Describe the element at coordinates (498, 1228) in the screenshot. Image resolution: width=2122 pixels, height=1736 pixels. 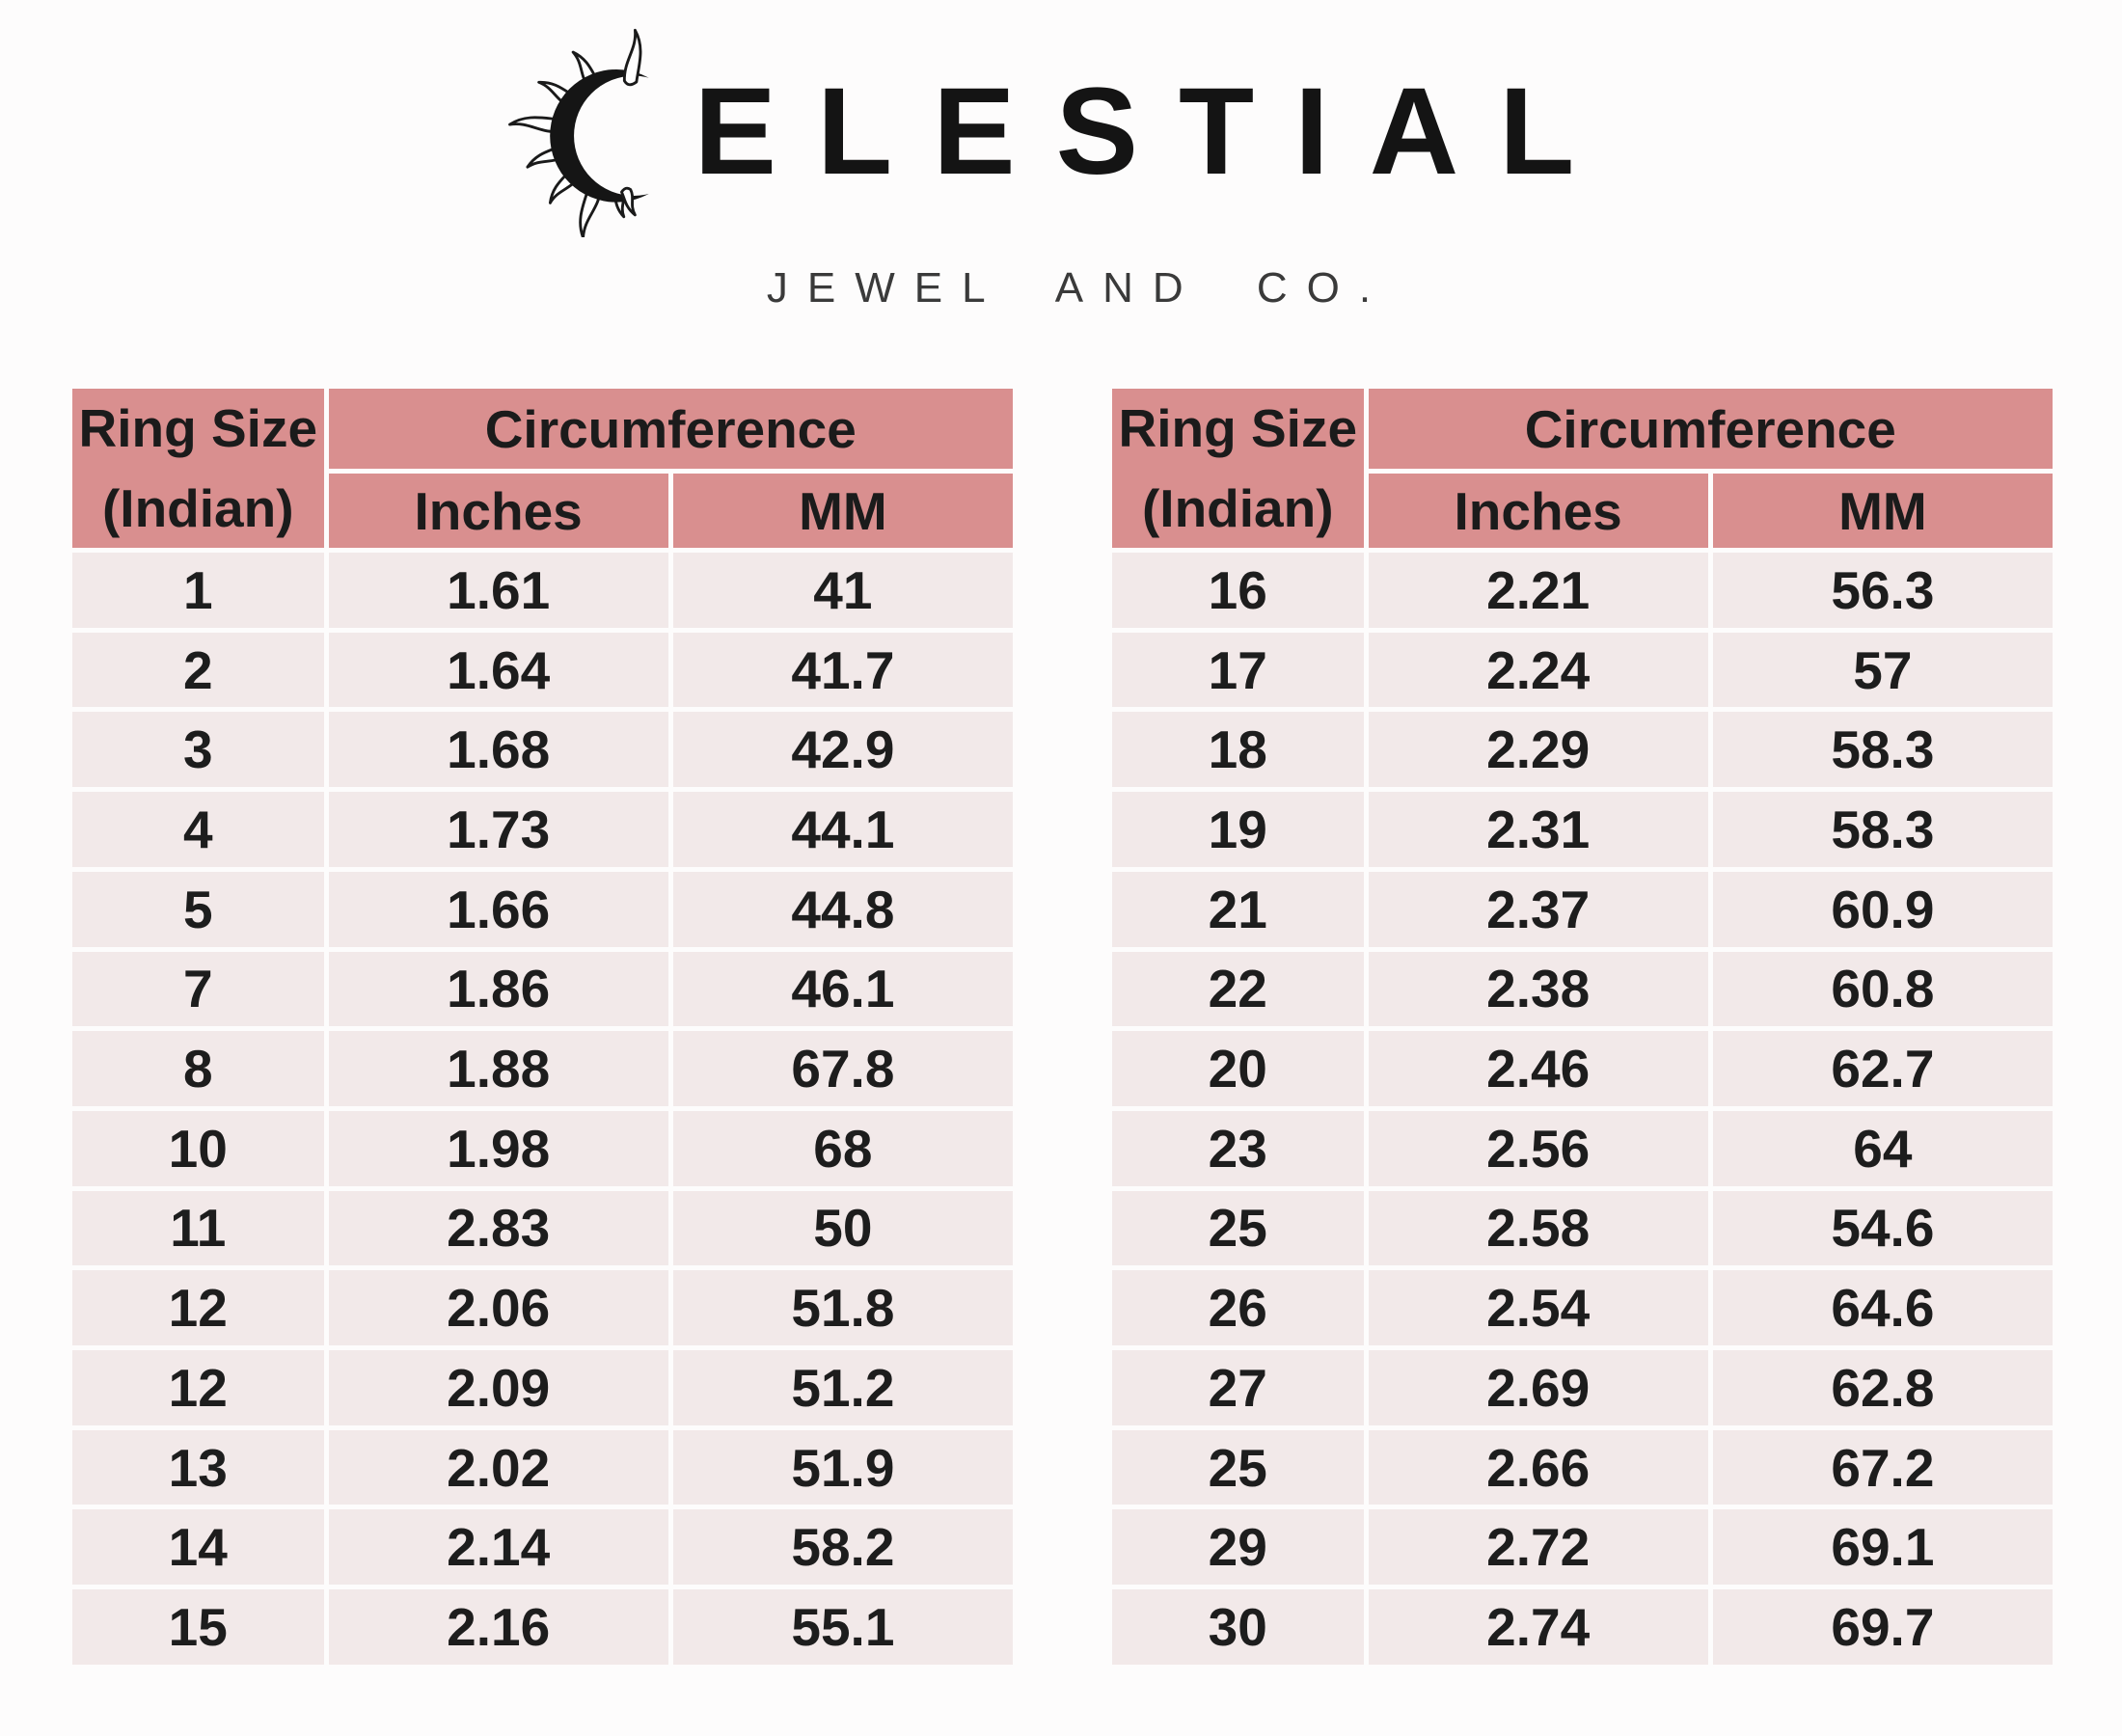
I see `table-cell: 2.83` at that location.